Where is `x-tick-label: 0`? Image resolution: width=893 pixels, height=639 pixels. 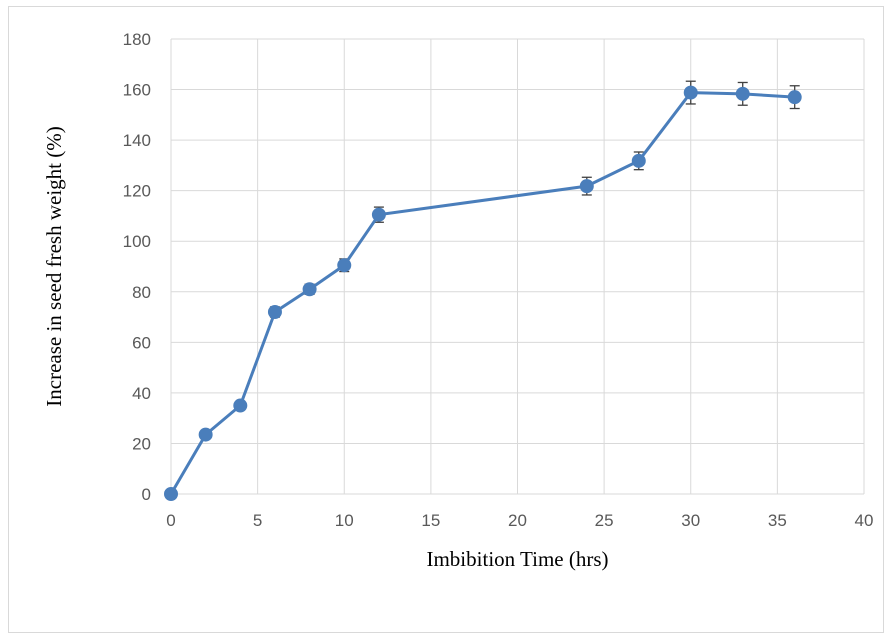 x-tick-label: 0 is located at coordinates (170, 520).